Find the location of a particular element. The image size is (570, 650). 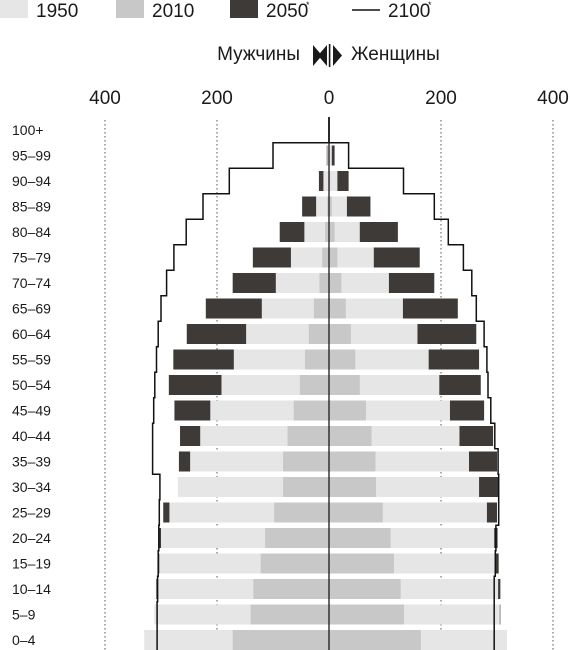

sex-divider-icon is located at coordinates (327, 55).